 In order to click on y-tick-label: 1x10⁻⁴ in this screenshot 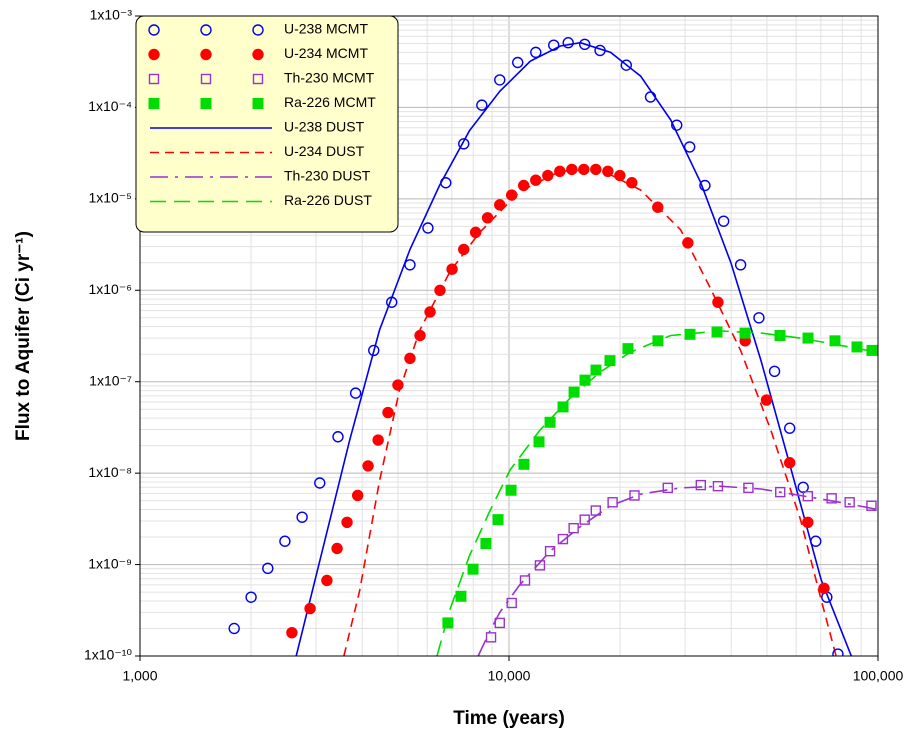, I will do `click(110, 106)`.